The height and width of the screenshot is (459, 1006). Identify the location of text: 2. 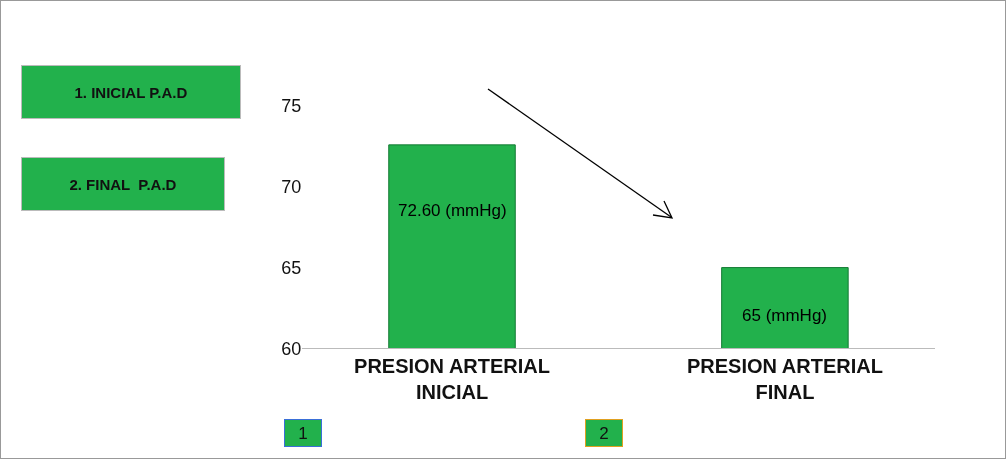
(604, 433).